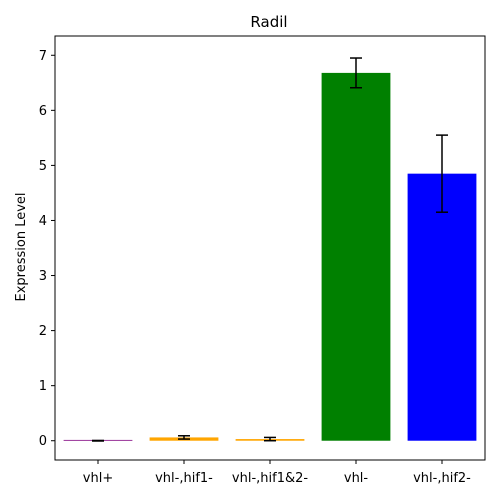 The image size is (500, 500). What do you see at coordinates (184, 478) in the screenshot?
I see `x-tick-label-1: vhl-,hif1-` at bounding box center [184, 478].